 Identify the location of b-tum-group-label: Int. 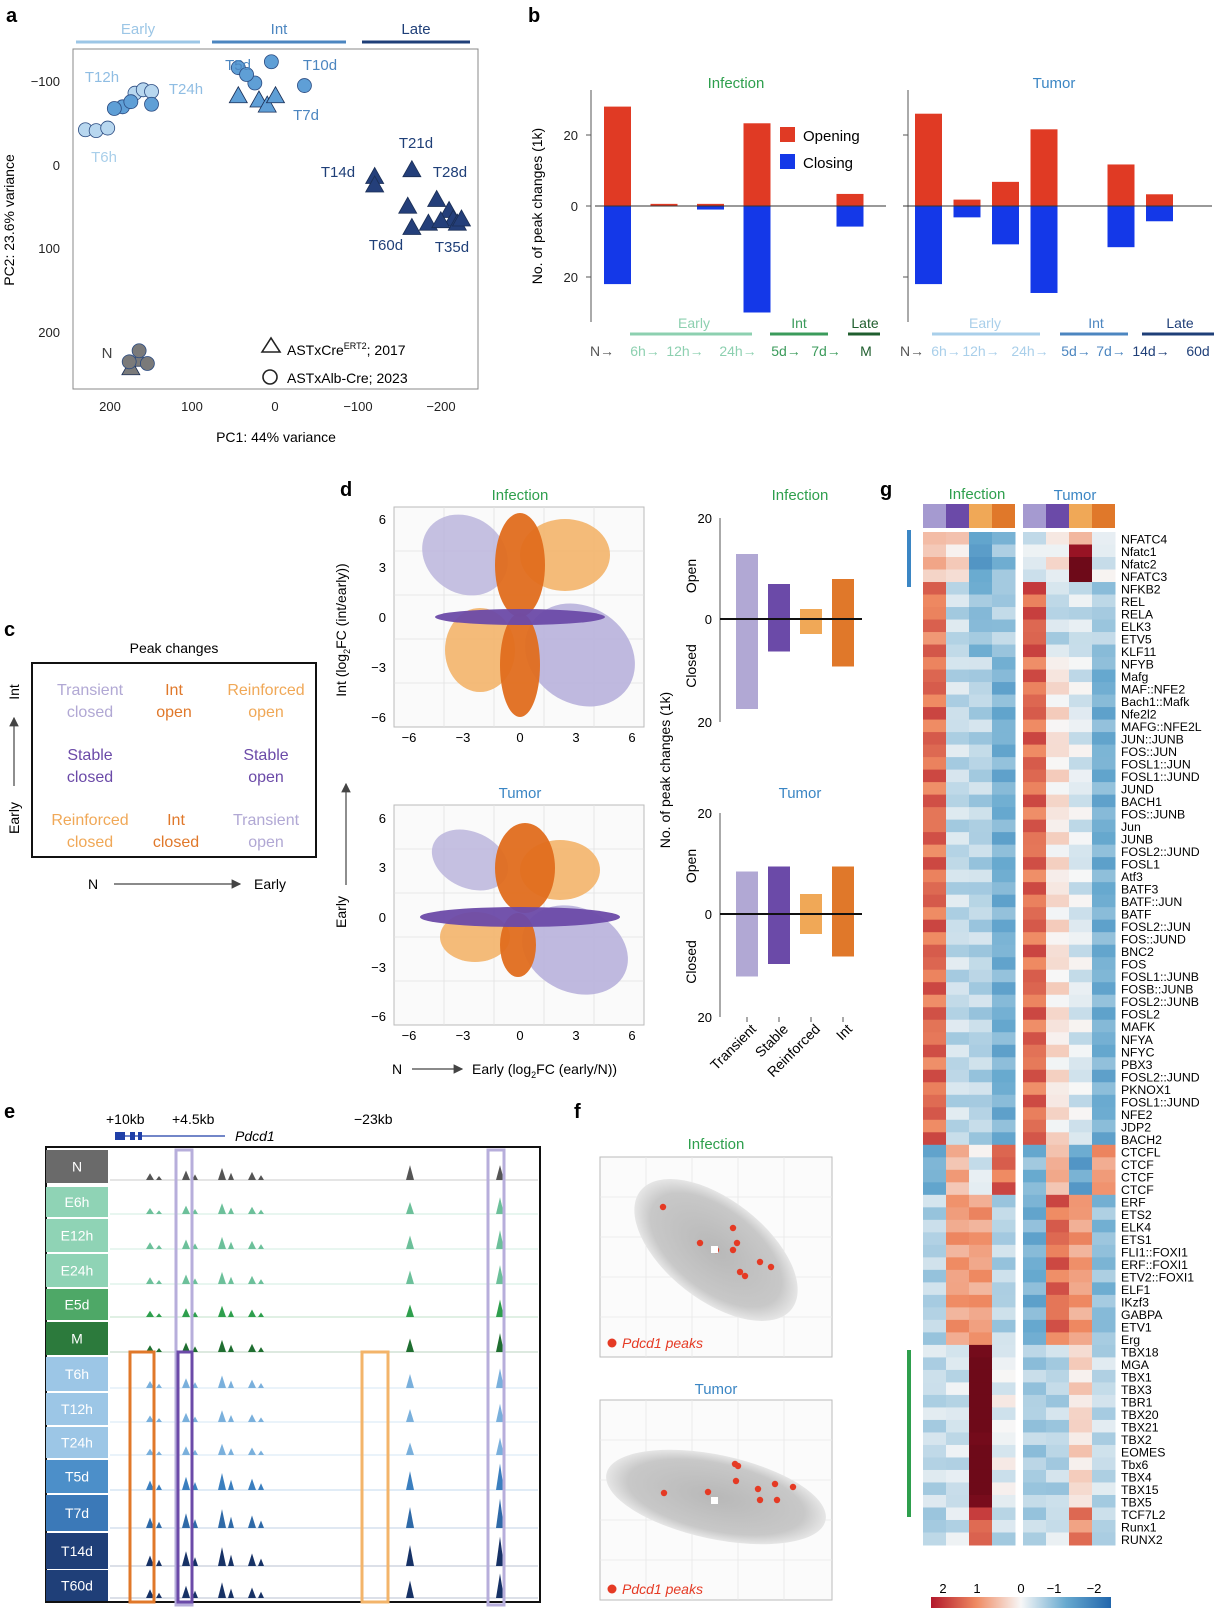
(1096, 323).